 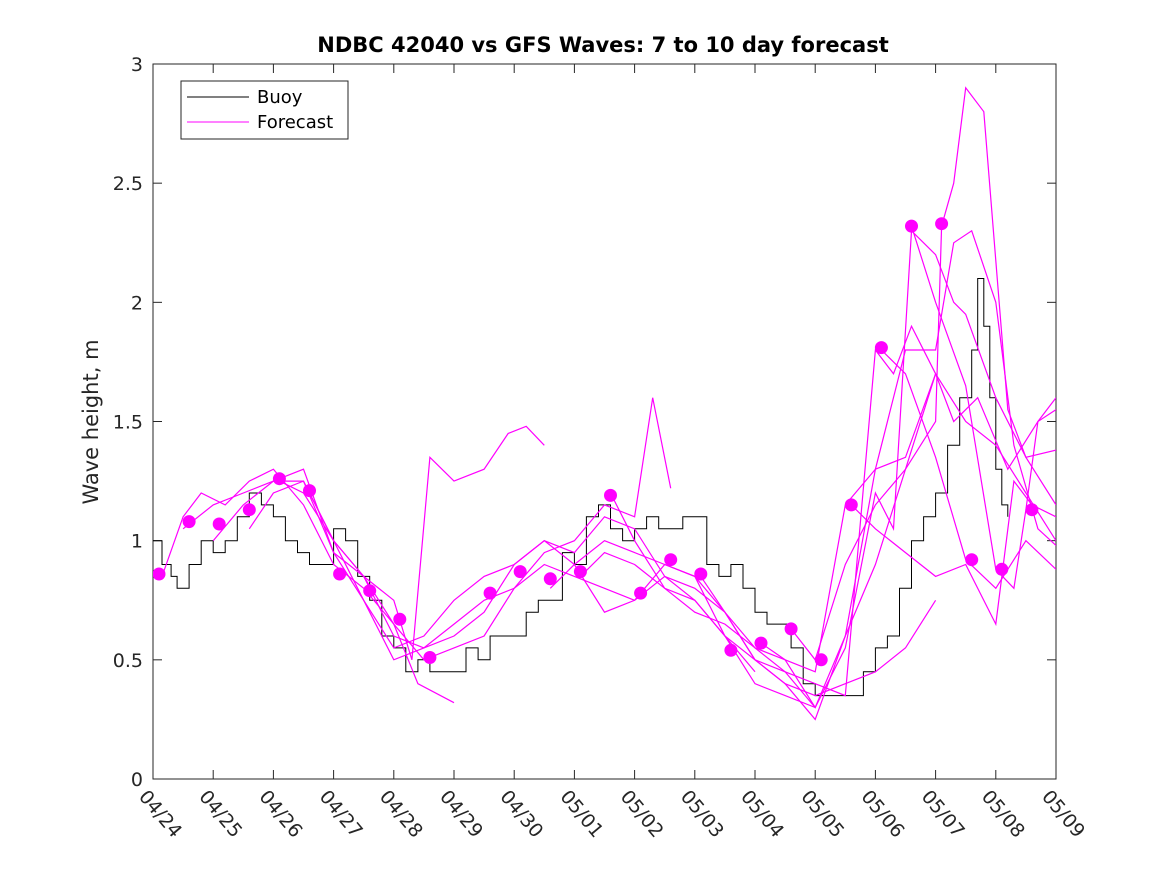 I want to click on legend-box, so click(x=264, y=110).